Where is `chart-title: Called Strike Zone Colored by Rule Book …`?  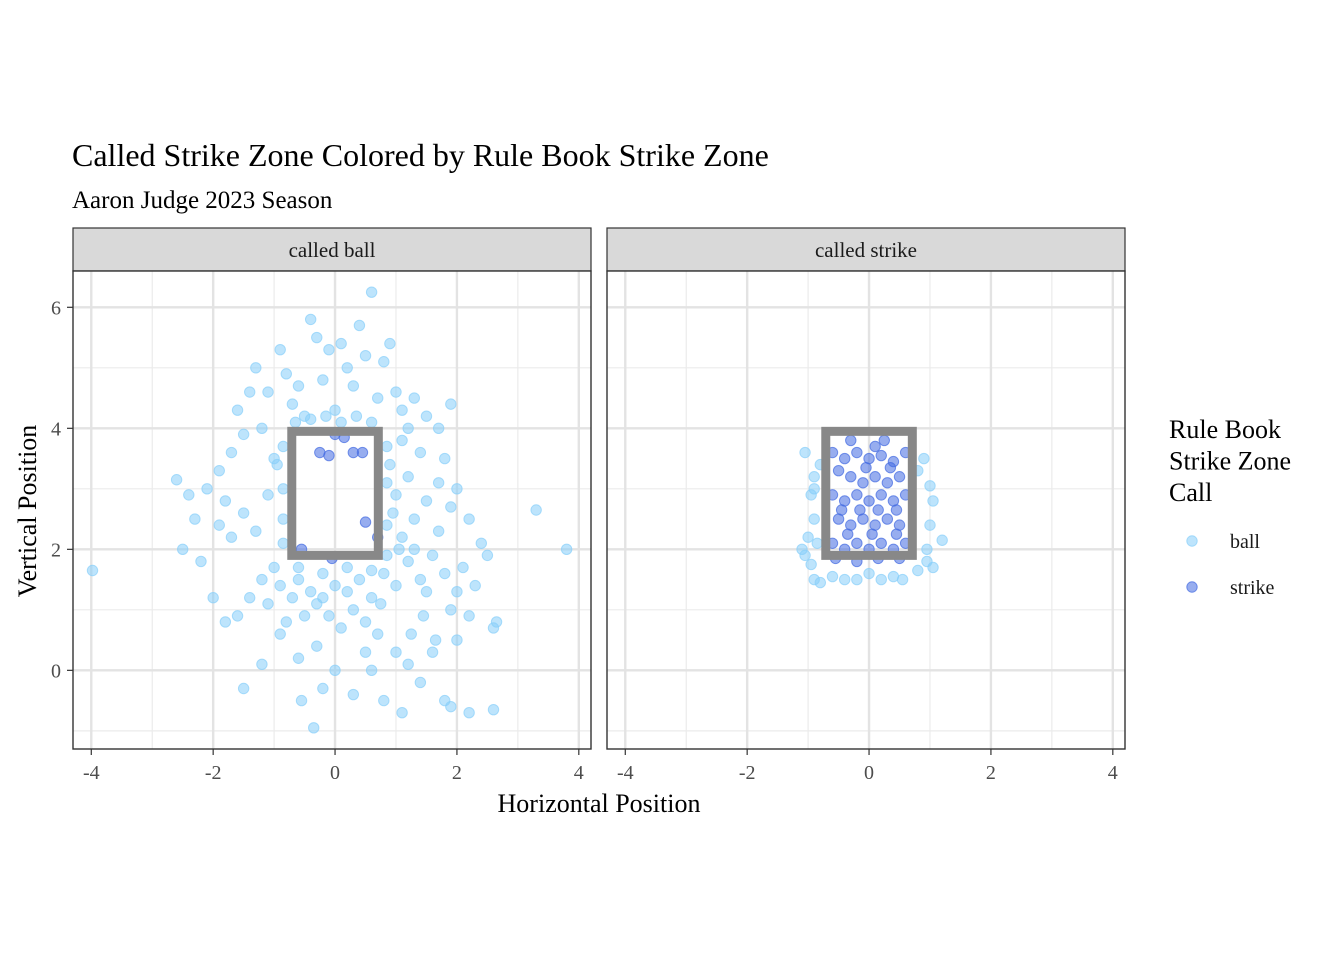
chart-title: Called Strike Zone Colored by Rule Book … is located at coordinates (420, 155).